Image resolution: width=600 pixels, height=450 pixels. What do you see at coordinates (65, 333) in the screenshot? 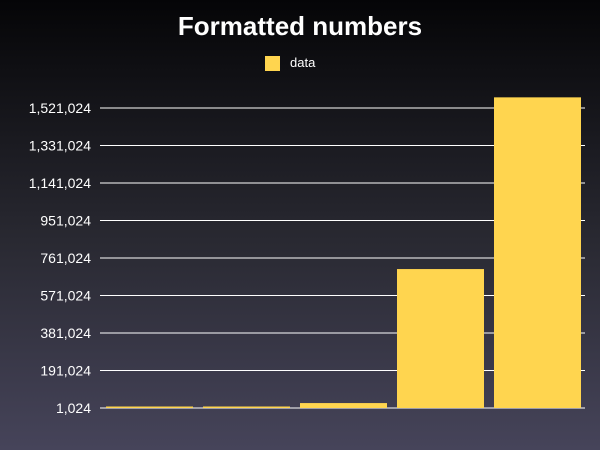
I see `y-tick-label: 381,024` at bounding box center [65, 333].